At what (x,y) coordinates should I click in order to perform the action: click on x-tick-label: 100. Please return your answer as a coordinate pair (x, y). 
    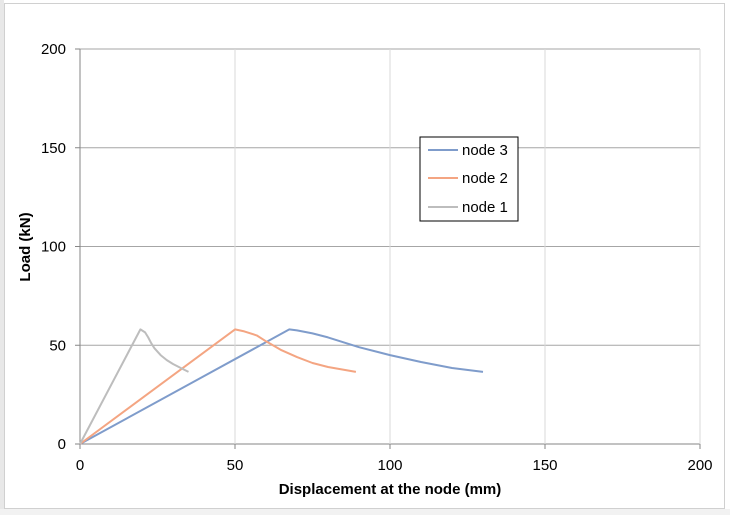
    Looking at the image, I should click on (389, 465).